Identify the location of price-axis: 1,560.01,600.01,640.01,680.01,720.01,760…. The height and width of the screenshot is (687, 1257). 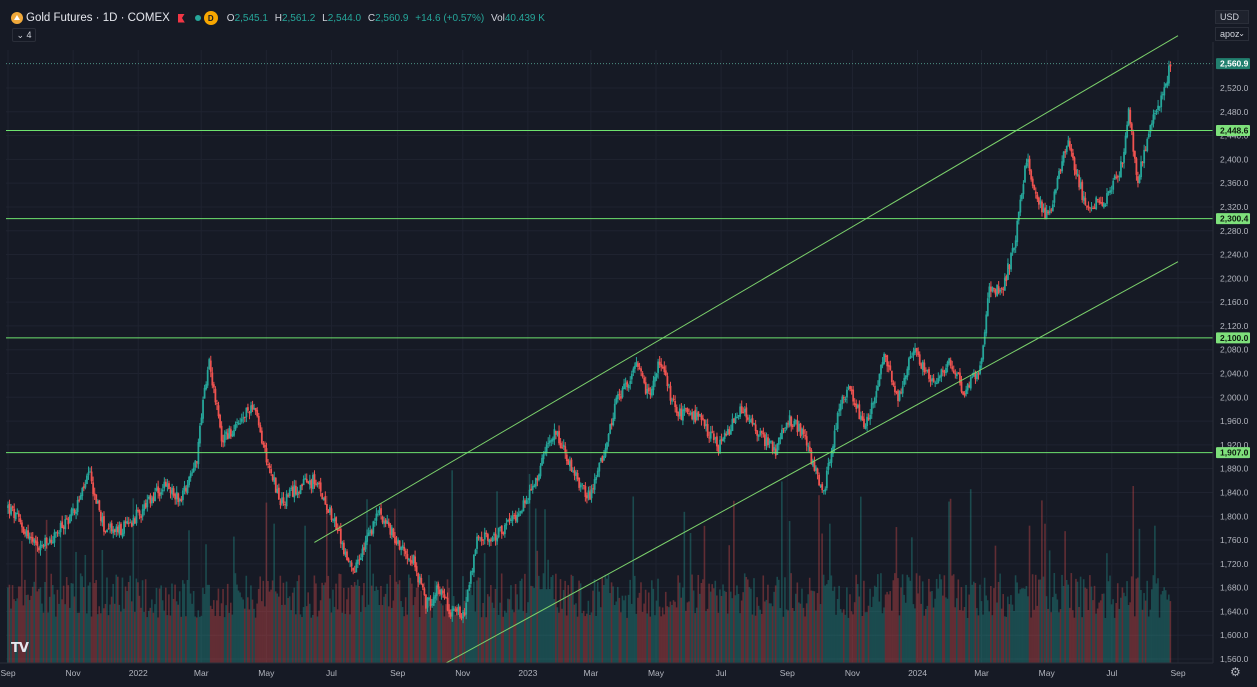
(1234, 343).